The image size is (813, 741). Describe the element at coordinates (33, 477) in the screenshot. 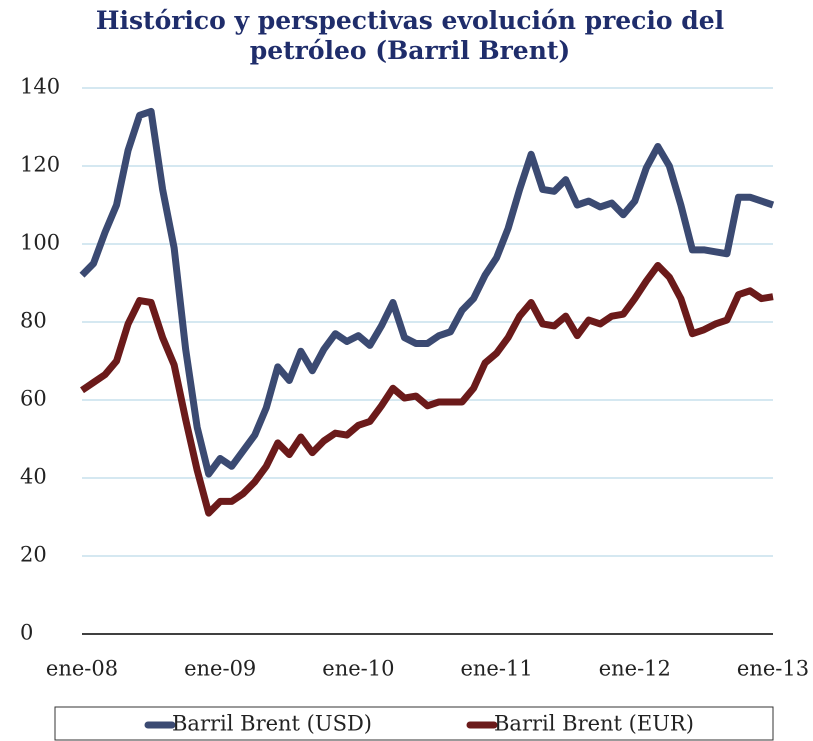

I see `y-tick-label: 40` at that location.